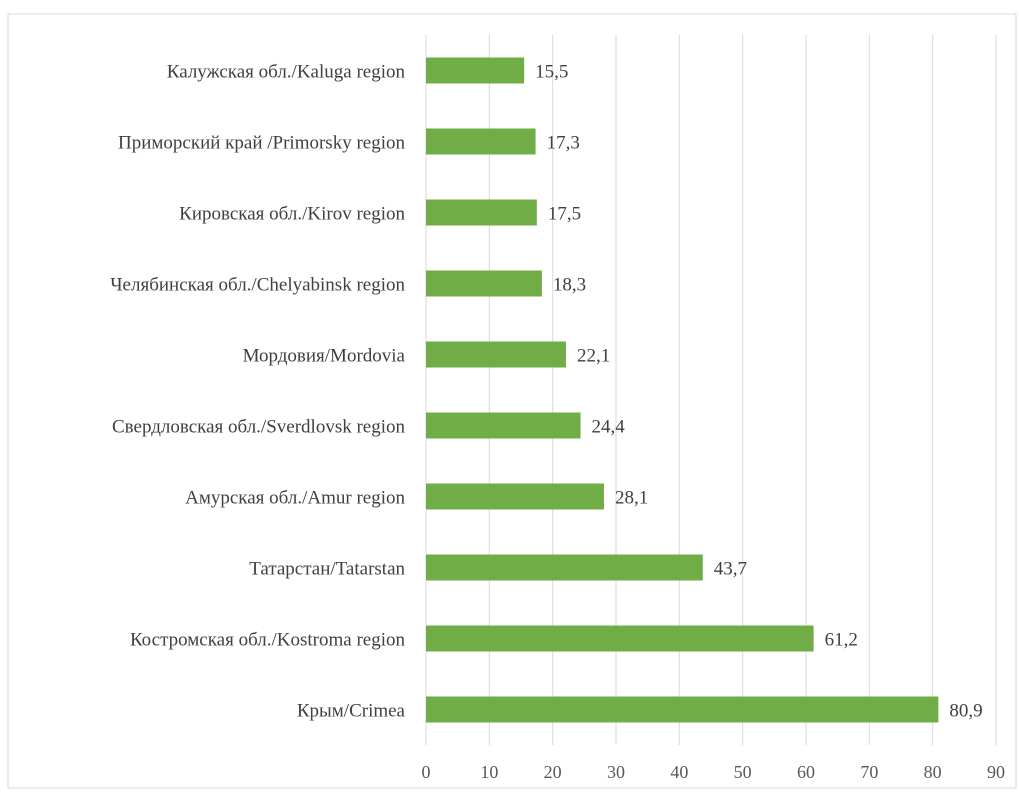  Describe the element at coordinates (489, 772) in the screenshot. I see `x-tick-label: 10` at that location.